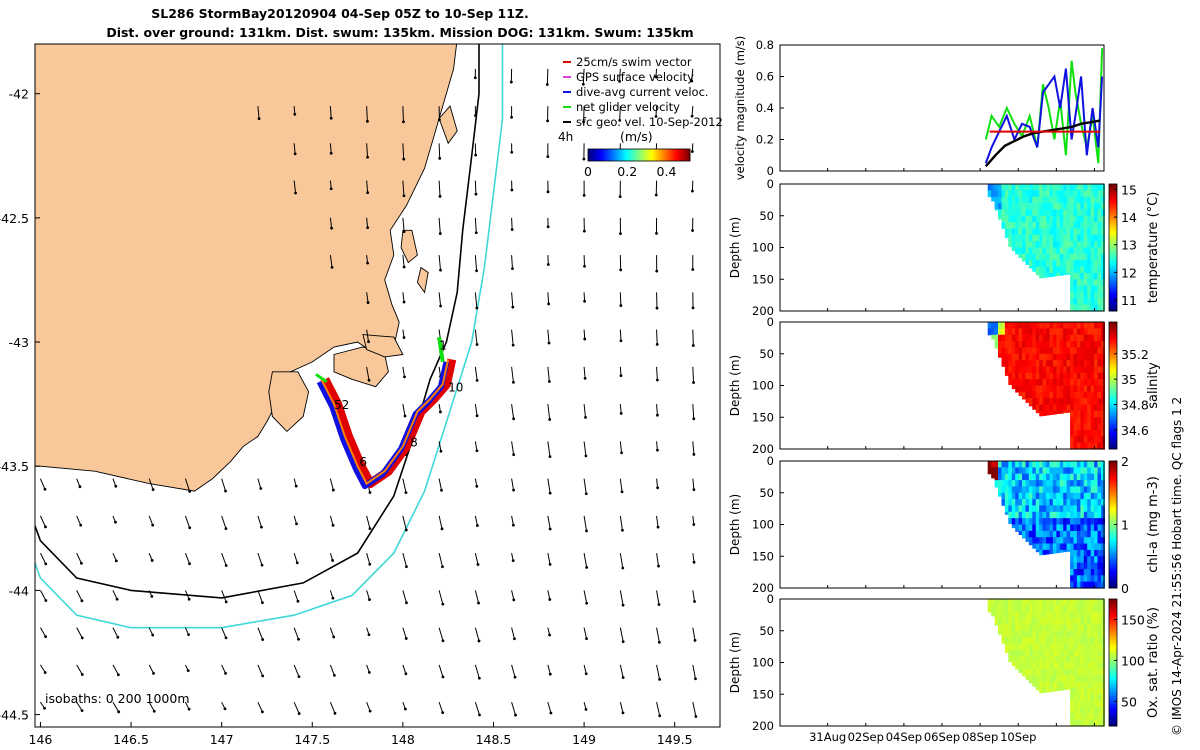 Image resolution: width=1200 pixels, height=750 pixels. I want to click on salinity-colorbar-cell, so click(1113, 420).